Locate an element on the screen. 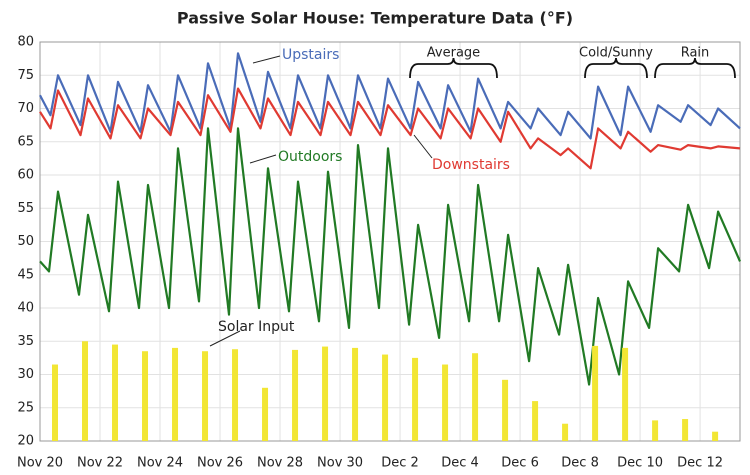 This screenshot has height=475, width=750. x-tick-label: Dec 8 is located at coordinates (580, 463).